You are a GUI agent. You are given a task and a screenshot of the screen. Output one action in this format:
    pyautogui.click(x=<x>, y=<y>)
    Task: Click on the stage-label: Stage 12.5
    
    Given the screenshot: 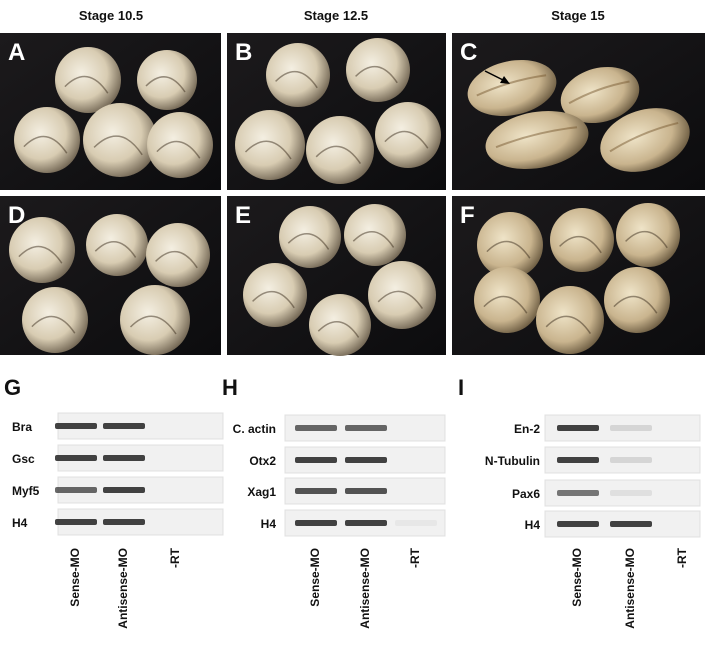 What is the action you would take?
    pyautogui.click(x=336, y=15)
    